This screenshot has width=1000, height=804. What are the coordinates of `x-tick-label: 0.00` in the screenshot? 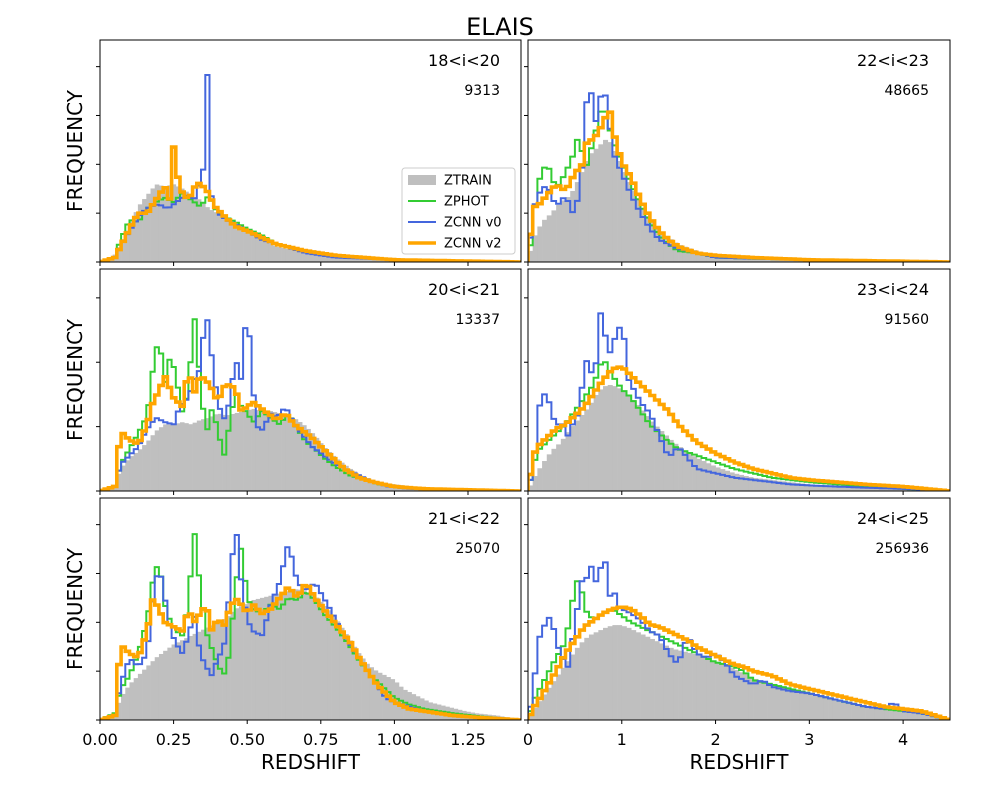 It's located at (100, 739).